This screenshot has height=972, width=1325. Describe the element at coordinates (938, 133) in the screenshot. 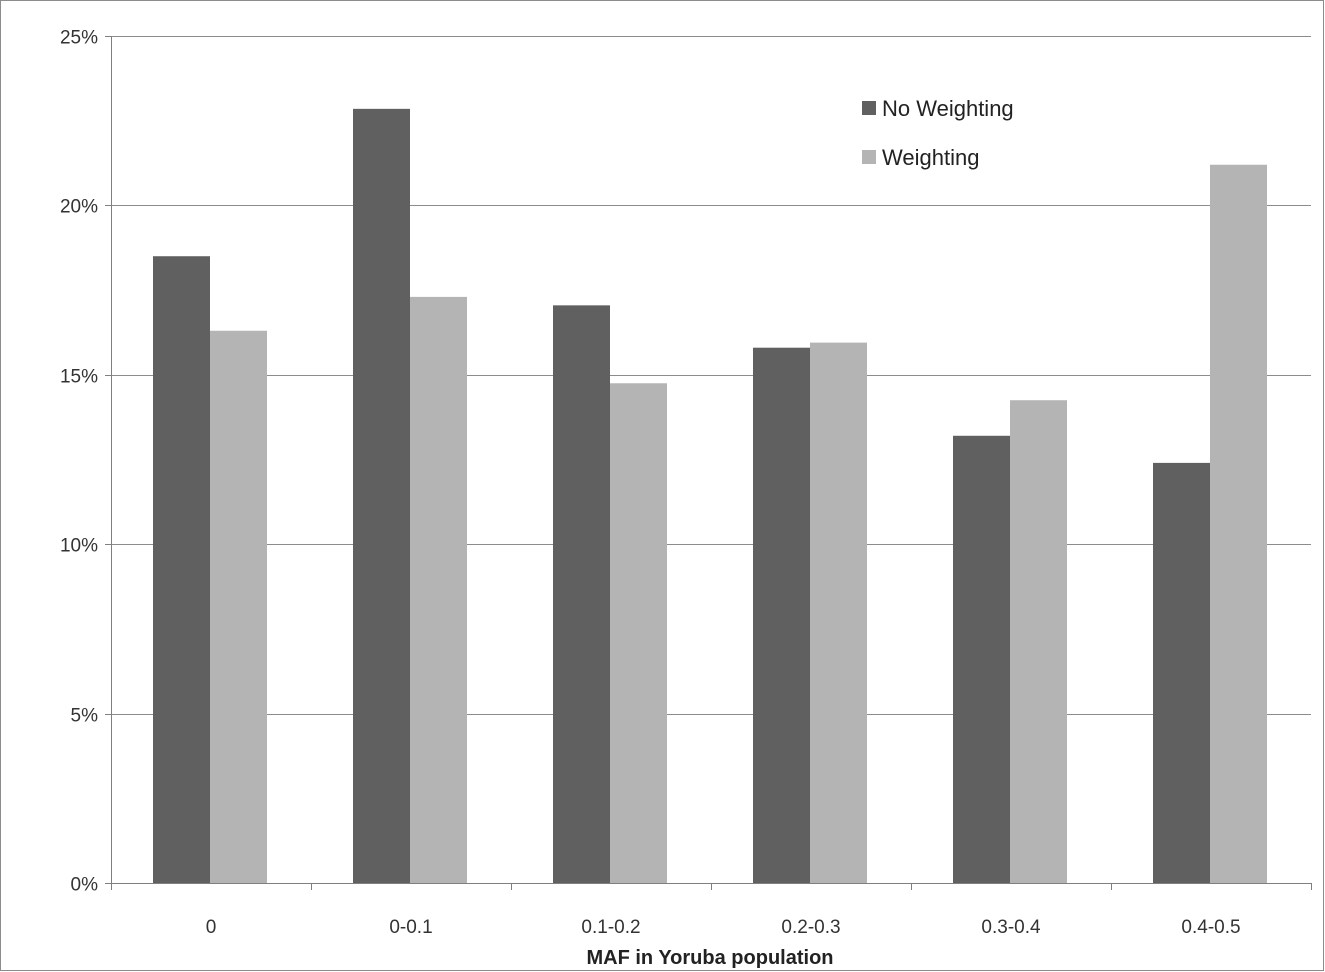

I see `legend: No Weighting Weighting` at that location.